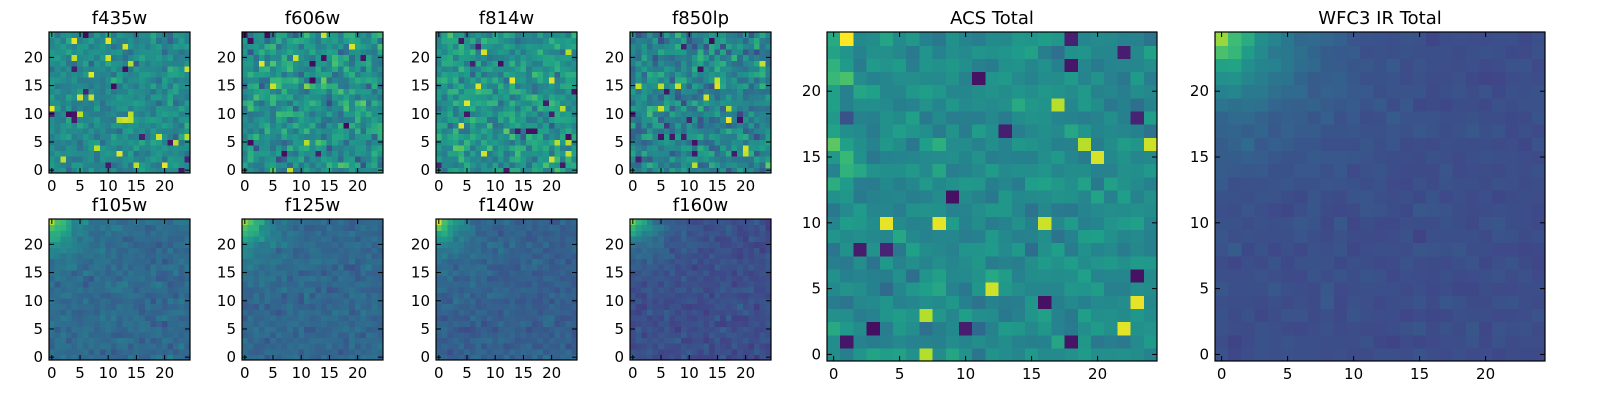 The height and width of the screenshot is (400, 1600). I want to click on heatmap-cells-f160w, so click(701, 290).